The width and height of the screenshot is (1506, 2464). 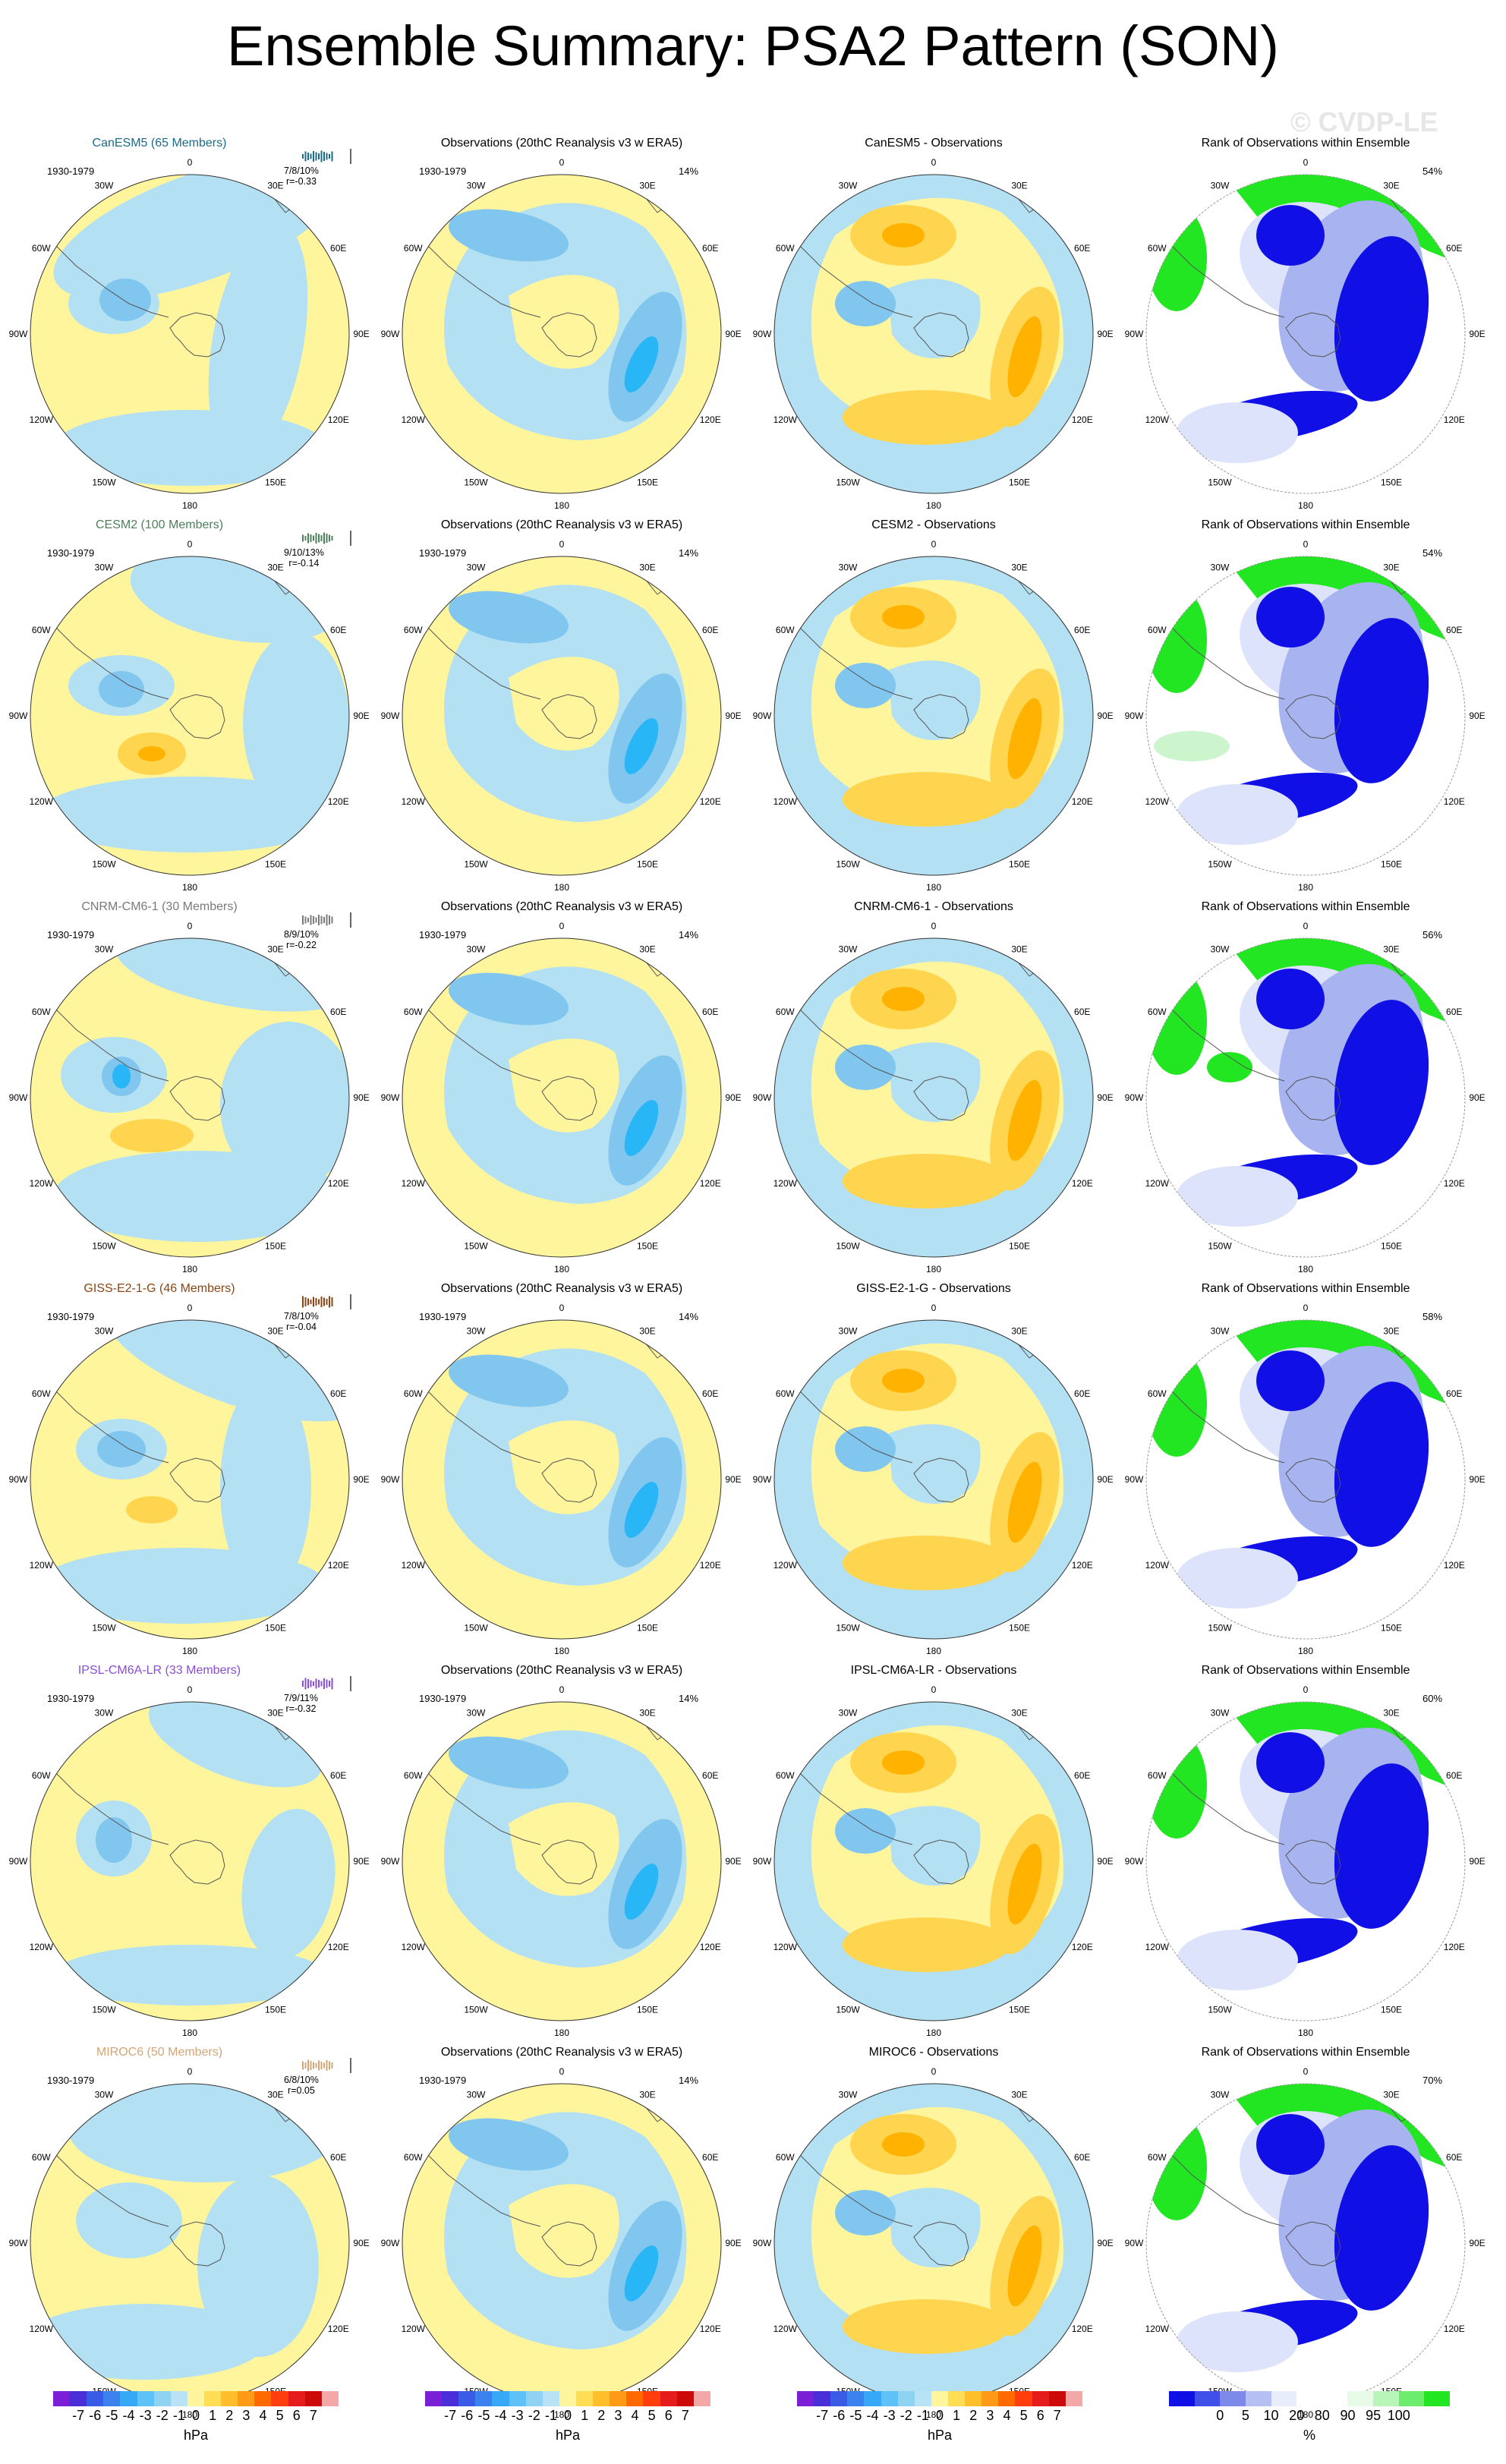 I want to click on rank-very-low-region, so click(x=1290, y=999).